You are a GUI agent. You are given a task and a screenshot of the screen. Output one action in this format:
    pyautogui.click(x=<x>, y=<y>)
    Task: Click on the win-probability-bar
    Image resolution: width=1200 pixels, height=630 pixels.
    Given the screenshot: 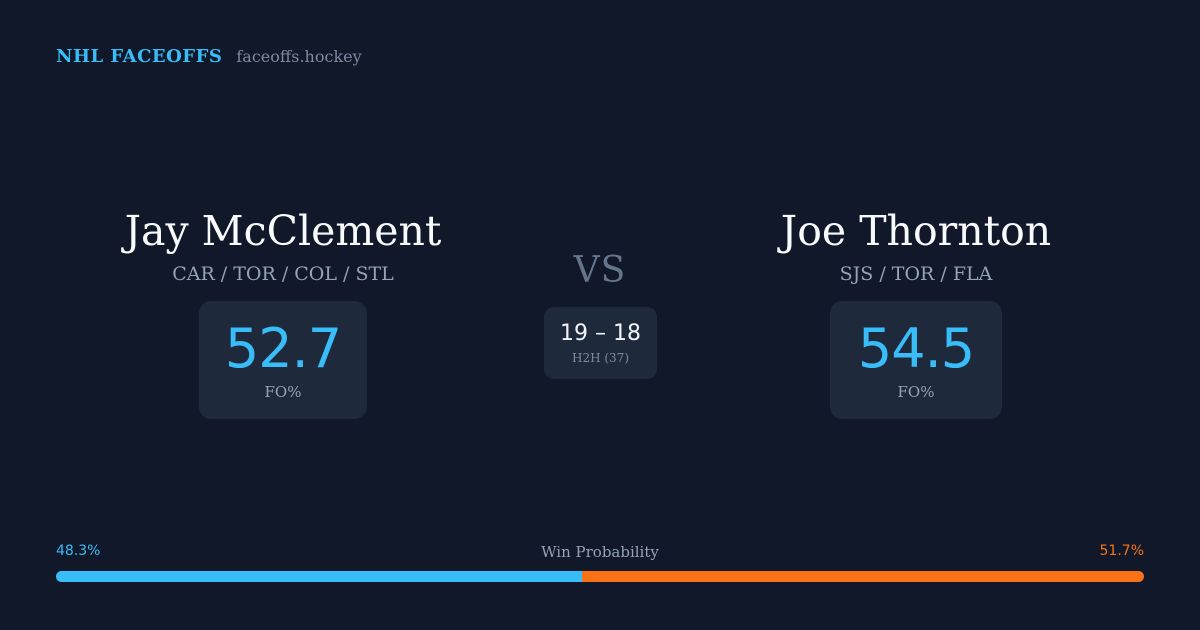 What is the action you would take?
    pyautogui.click(x=600, y=576)
    